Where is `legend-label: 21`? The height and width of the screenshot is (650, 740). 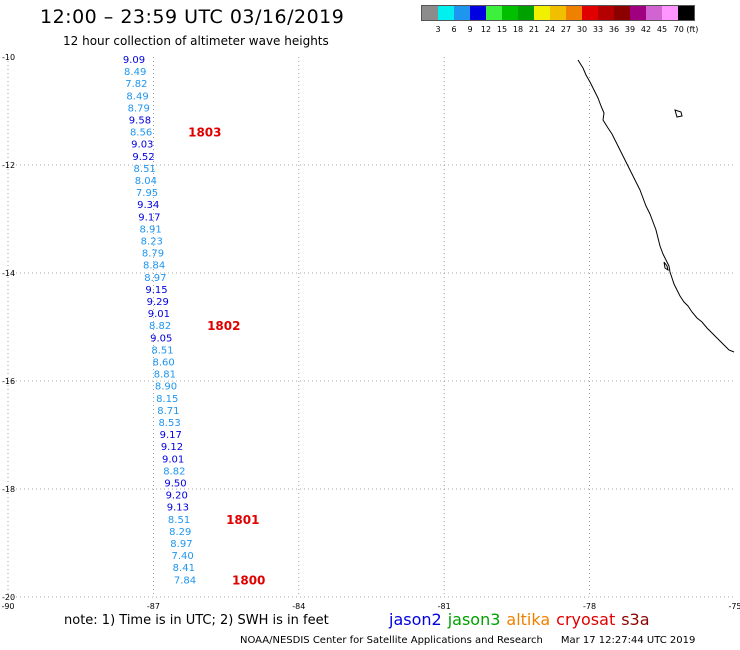
legend-label: 21 is located at coordinates (534, 29).